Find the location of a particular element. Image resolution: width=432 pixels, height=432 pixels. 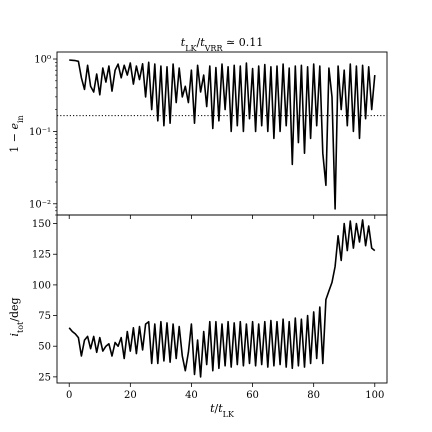

x-axis-label: t/tLK is located at coordinates (222, 410).